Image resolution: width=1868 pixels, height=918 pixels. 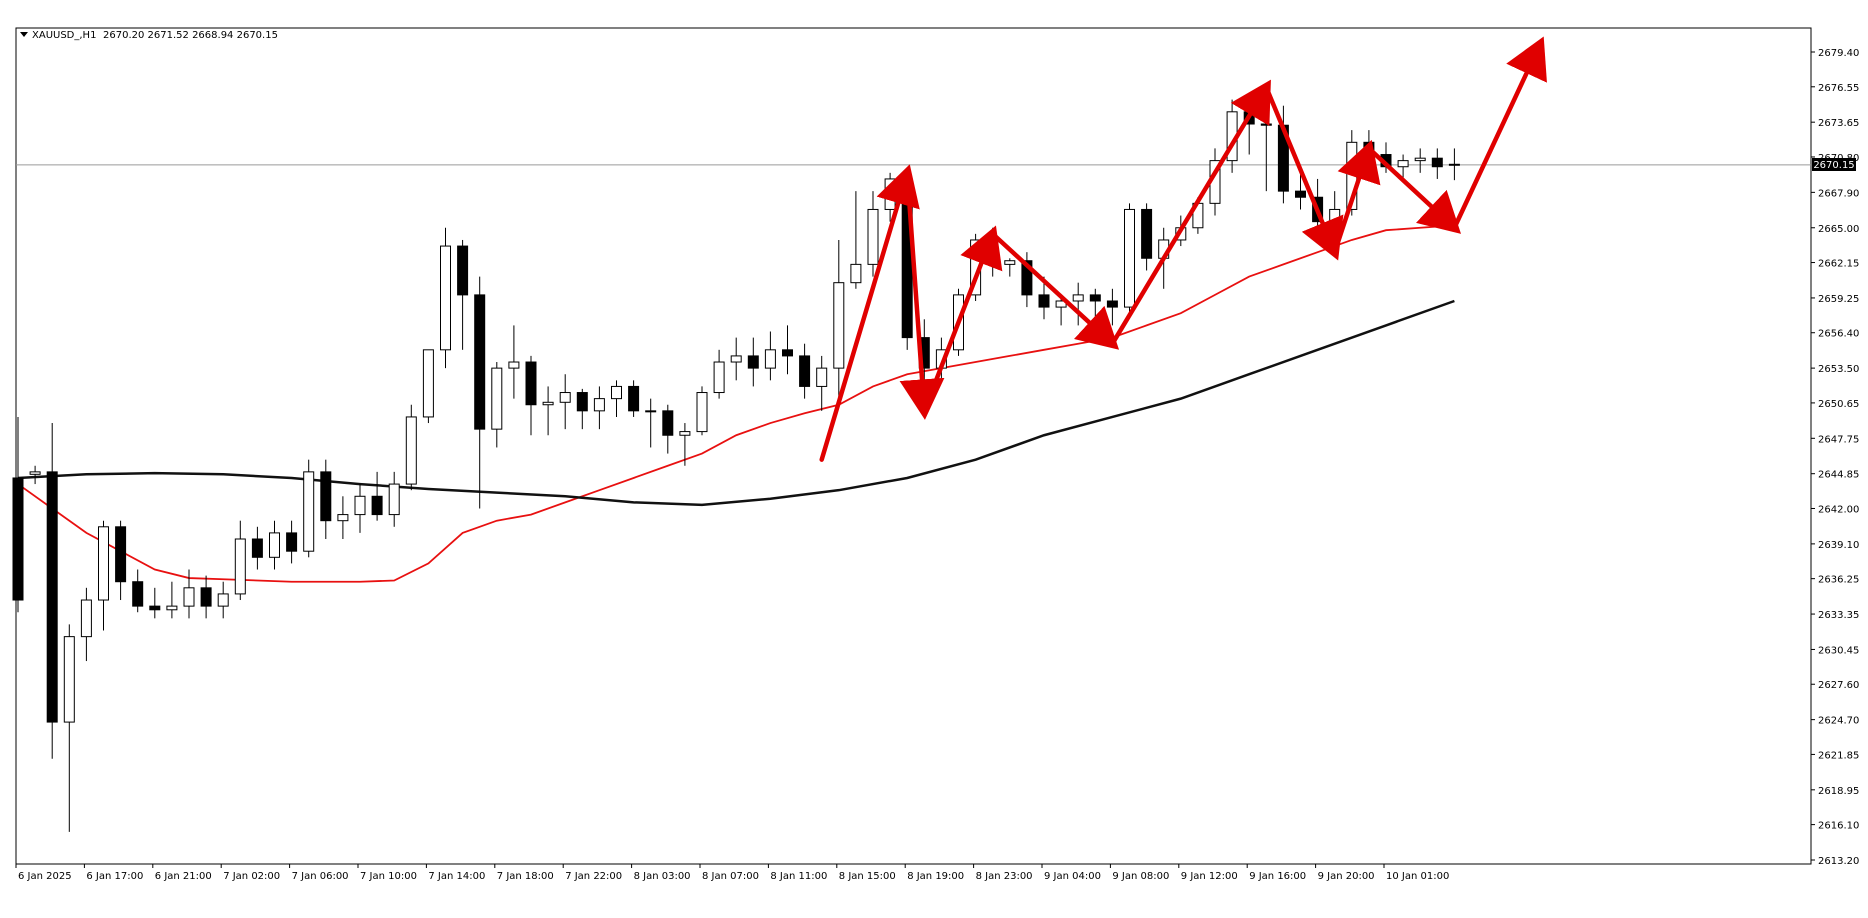 What do you see at coordinates (251, 876) in the screenshot?
I see `x-tick-label: 7 Jan 02:00` at bounding box center [251, 876].